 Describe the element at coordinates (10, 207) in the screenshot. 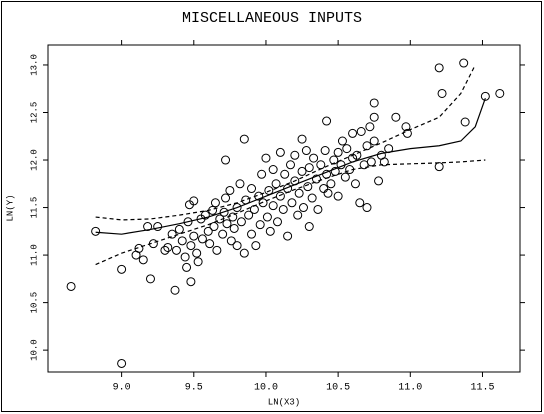

I see `y-axis-label: LN(Y)` at that location.